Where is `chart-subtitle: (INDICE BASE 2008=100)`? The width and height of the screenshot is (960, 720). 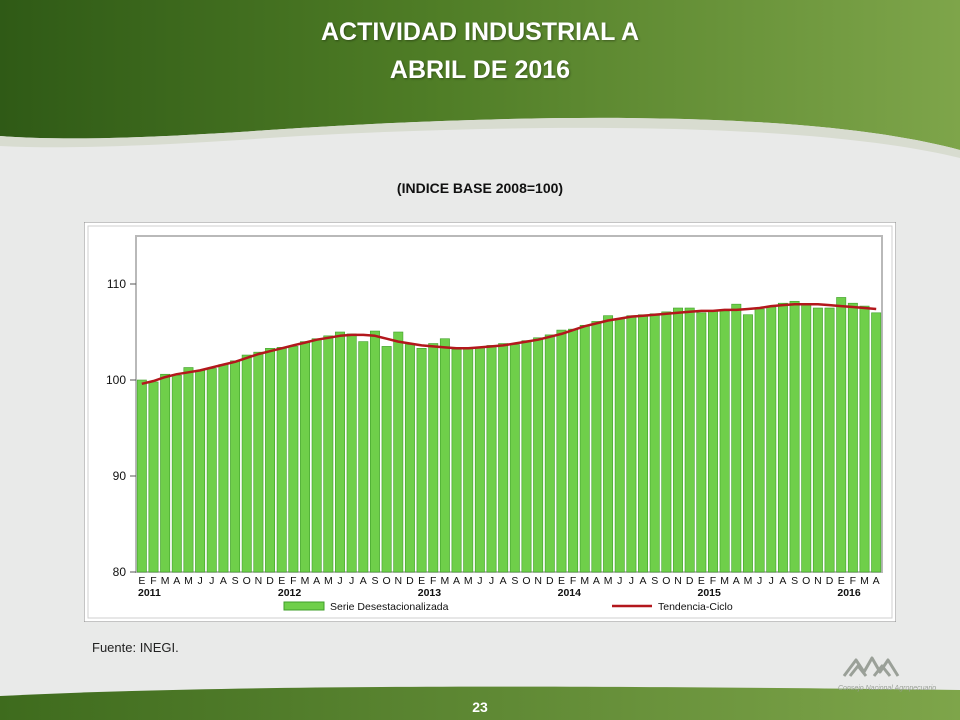 chart-subtitle: (INDICE BASE 2008=100) is located at coordinates (480, 188).